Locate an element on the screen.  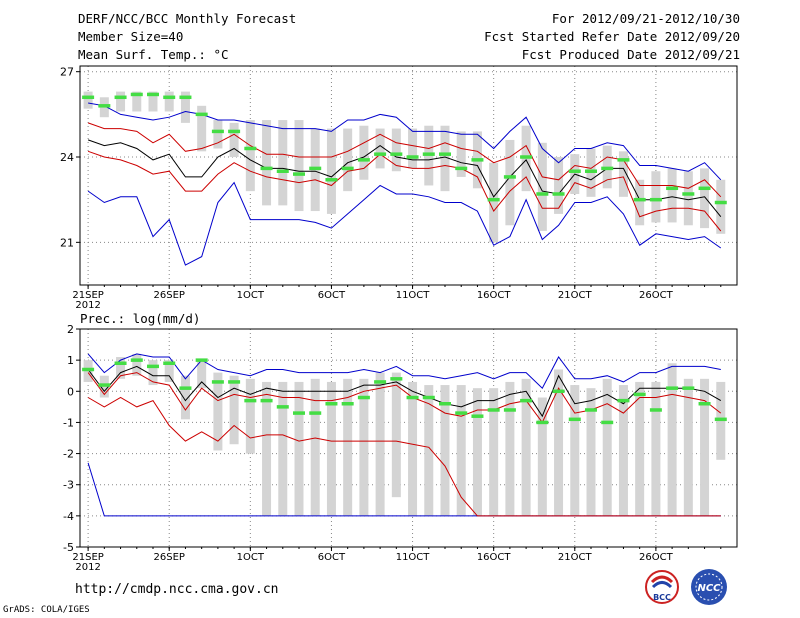
grads-credit: GrADS: COLA/IGES is located at coordinates (46, 610).